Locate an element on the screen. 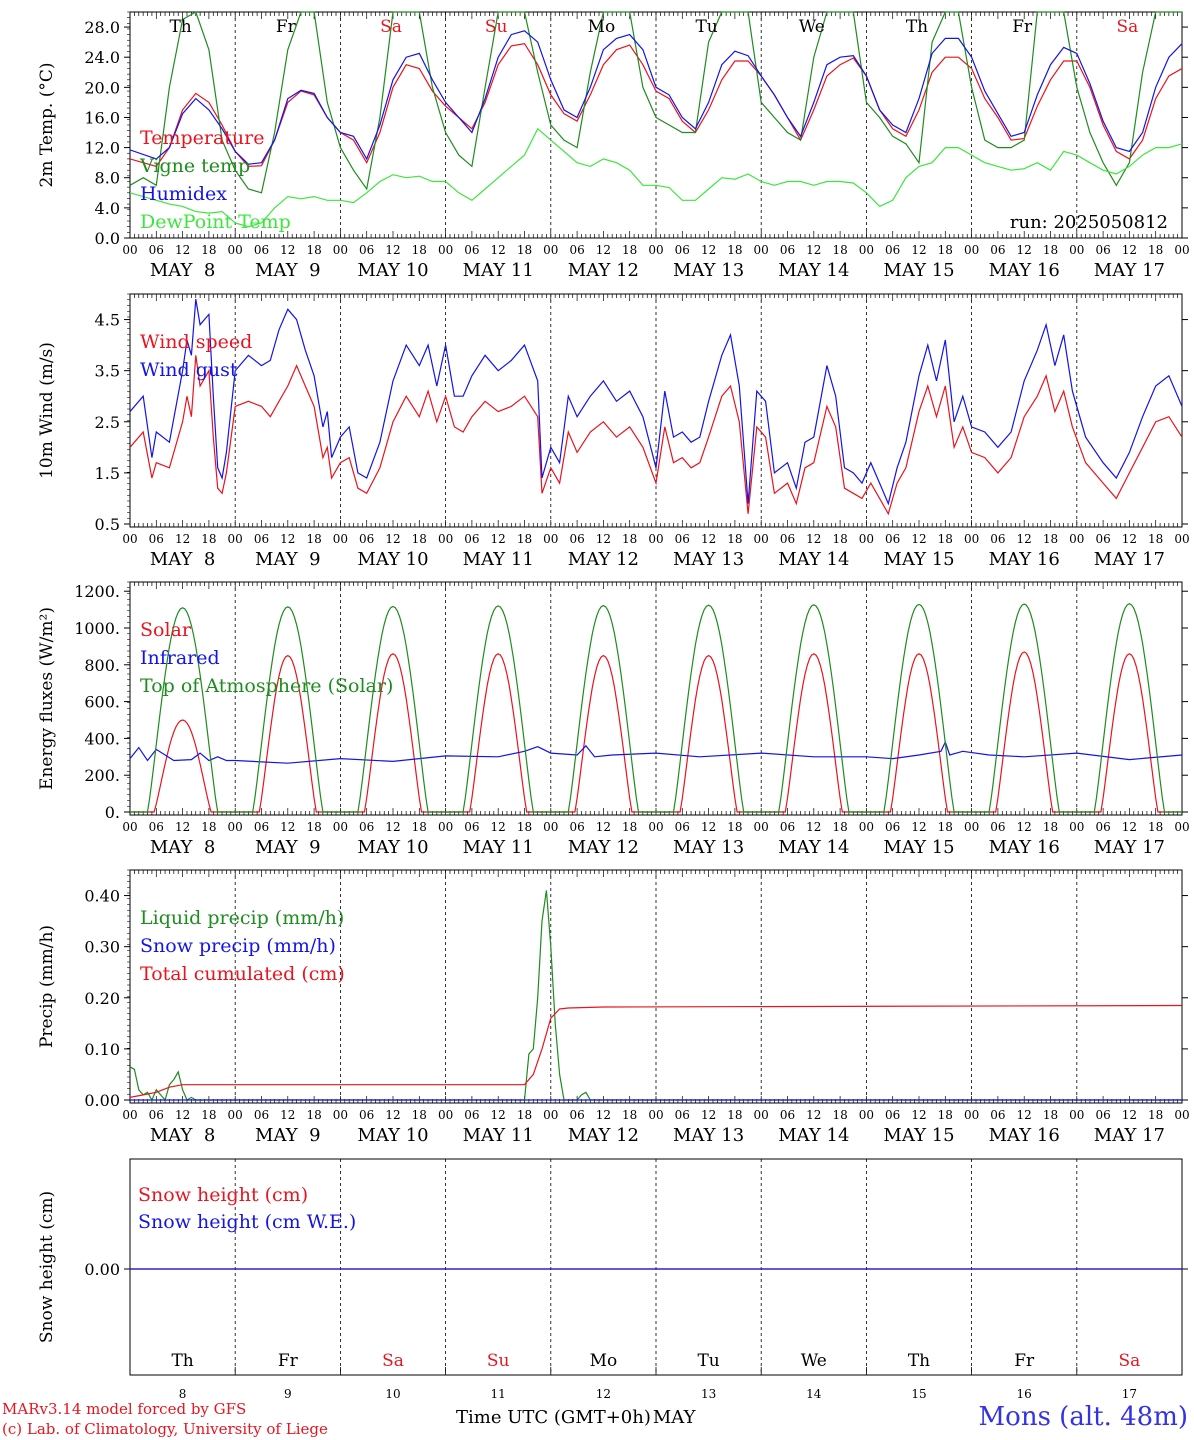 The width and height of the screenshot is (1194, 1440). day-name-top: Fr is located at coordinates (1022, 27).